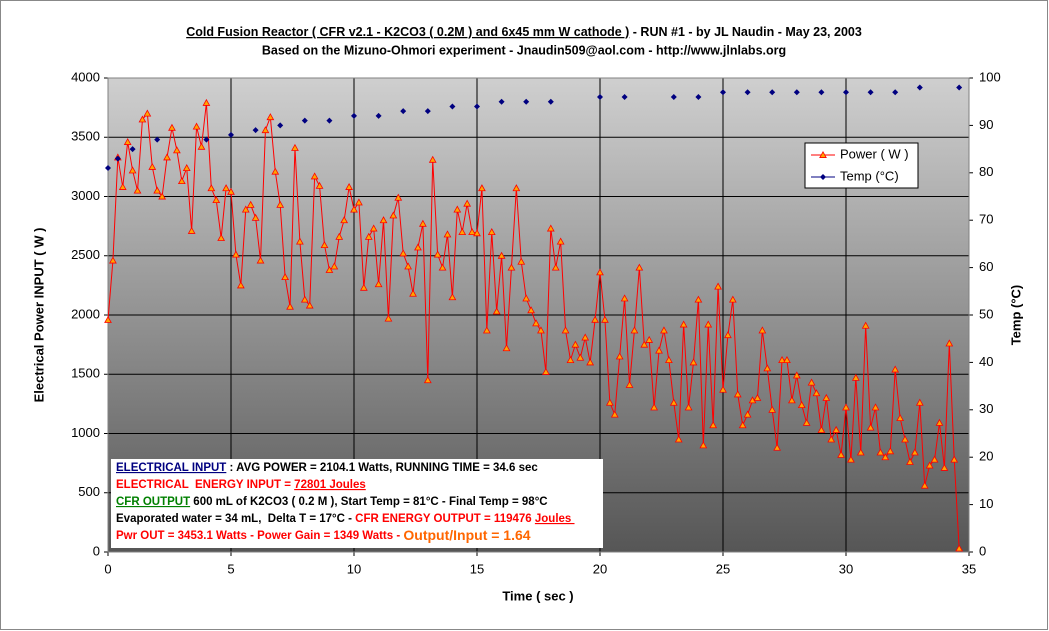 This screenshot has height=631, width=1049. What do you see at coordinates (85, 254) in the screenshot?
I see `y-tick-label: 2500` at bounding box center [85, 254].